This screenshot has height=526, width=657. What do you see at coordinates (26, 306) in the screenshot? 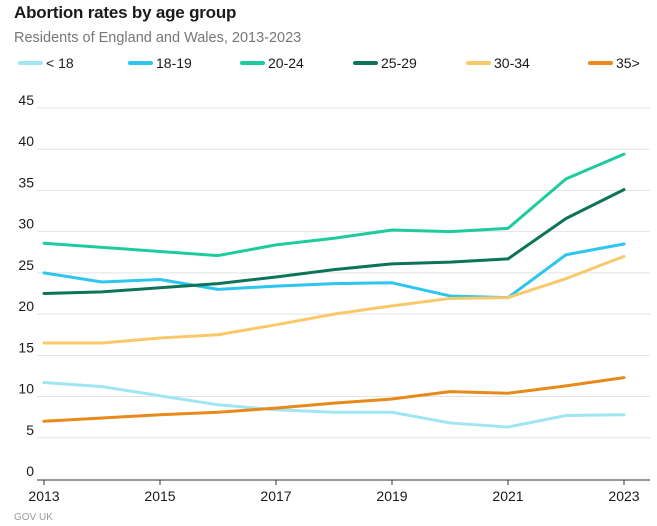
I see `y-tick-label: 20` at bounding box center [26, 306].